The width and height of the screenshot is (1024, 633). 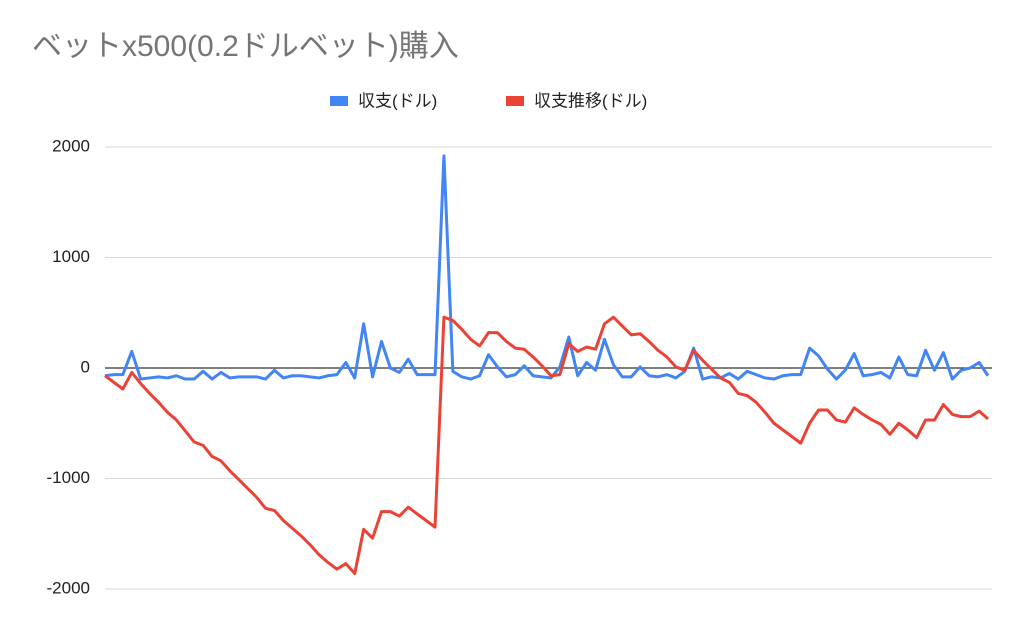 I want to click on y-tick-label: 1000, so click(x=71, y=256).